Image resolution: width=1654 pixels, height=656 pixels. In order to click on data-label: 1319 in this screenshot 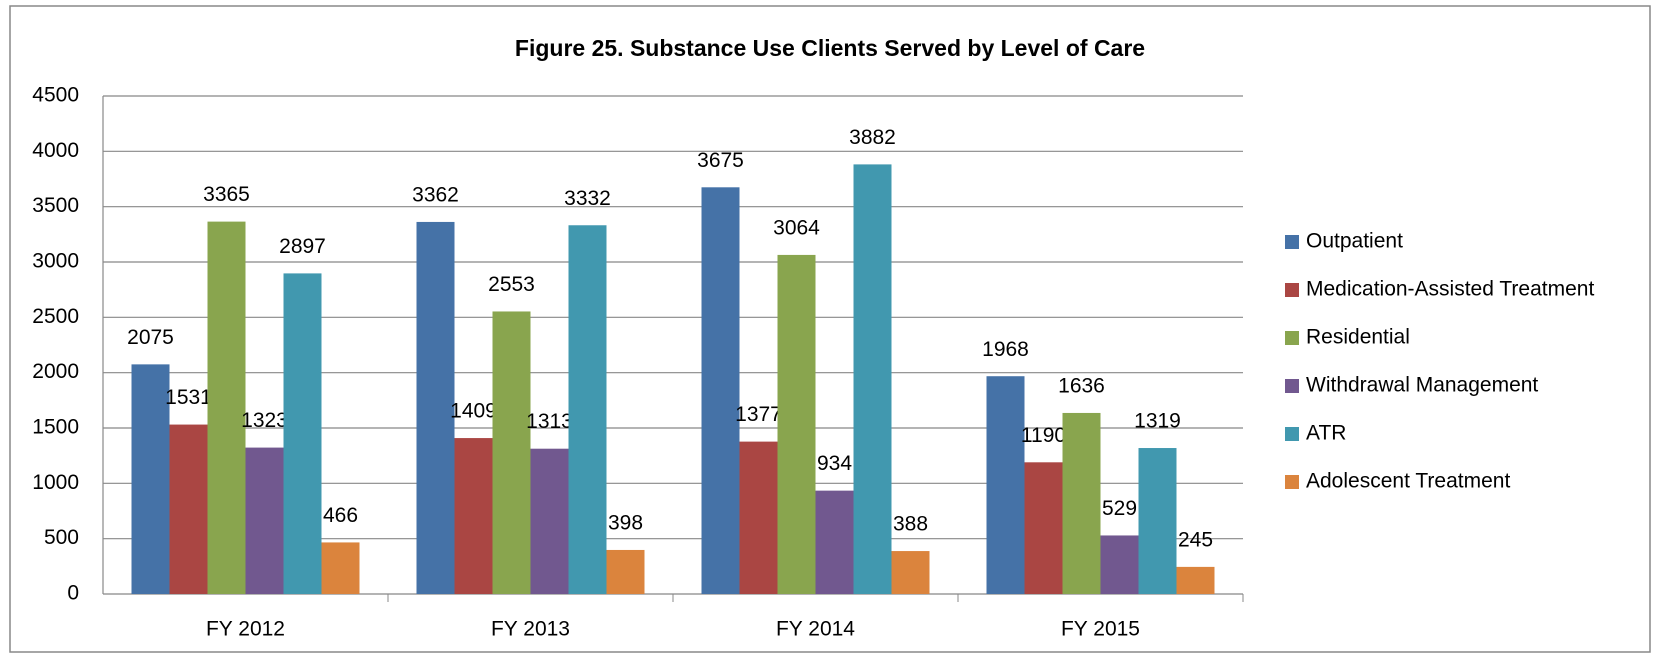, I will do `click(1157, 421)`.